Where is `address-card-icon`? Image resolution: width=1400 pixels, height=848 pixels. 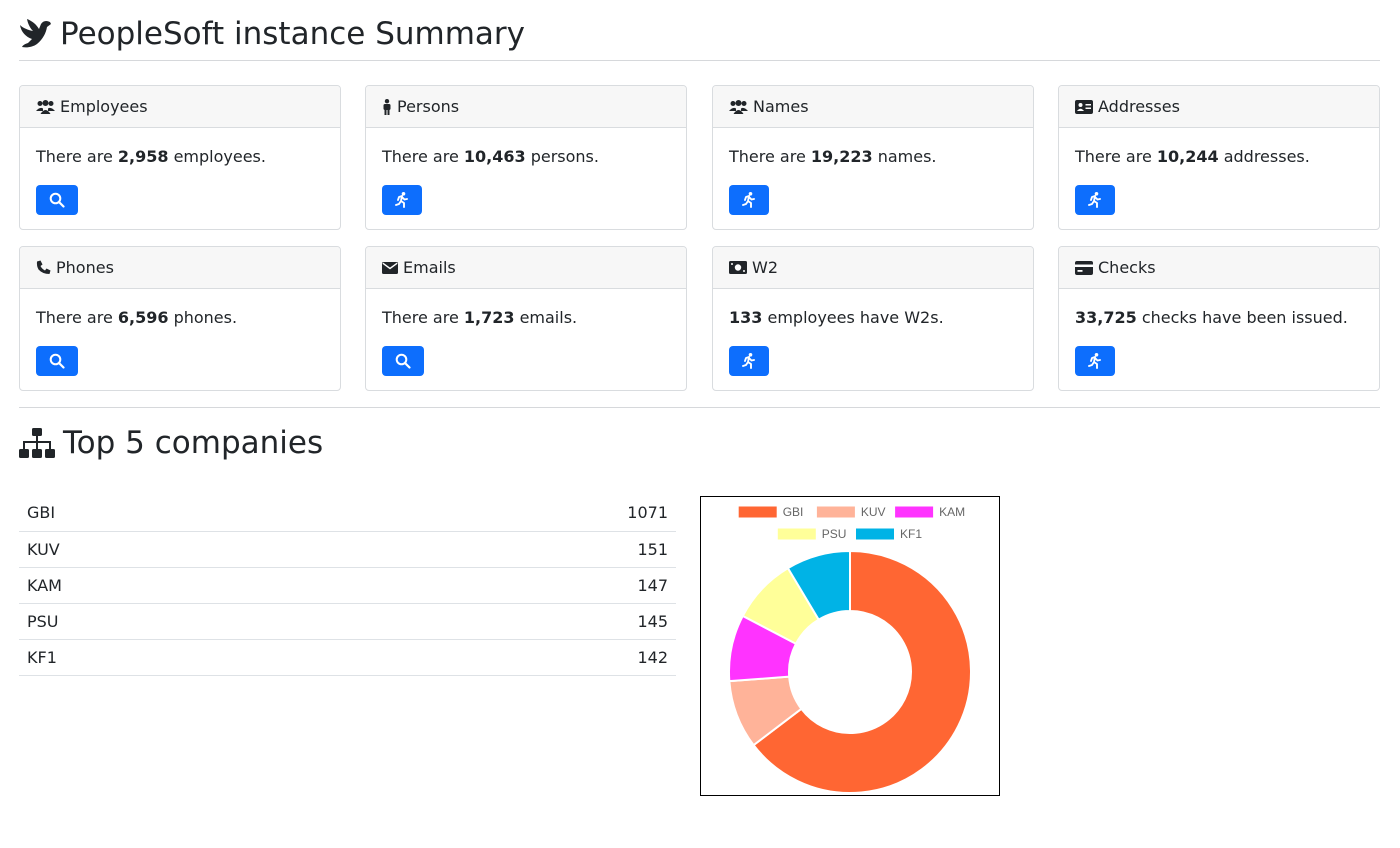 address-card-icon is located at coordinates (1084, 106).